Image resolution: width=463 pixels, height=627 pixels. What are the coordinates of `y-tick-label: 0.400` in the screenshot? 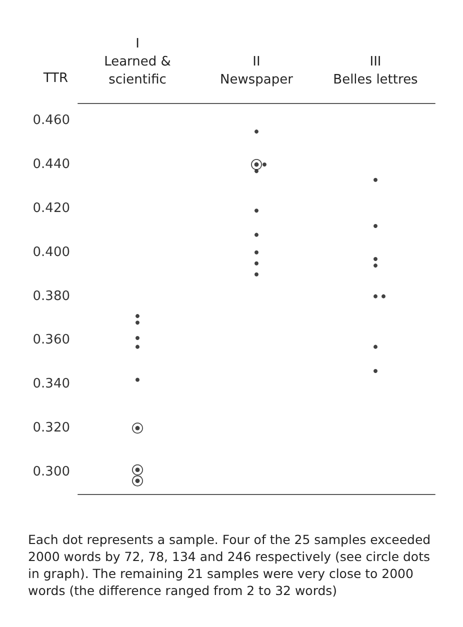 It's located at (51, 252).